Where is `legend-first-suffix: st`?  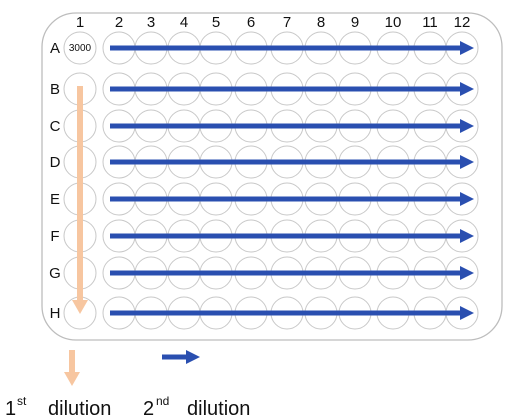
legend-first-suffix: st is located at coordinates (22, 401).